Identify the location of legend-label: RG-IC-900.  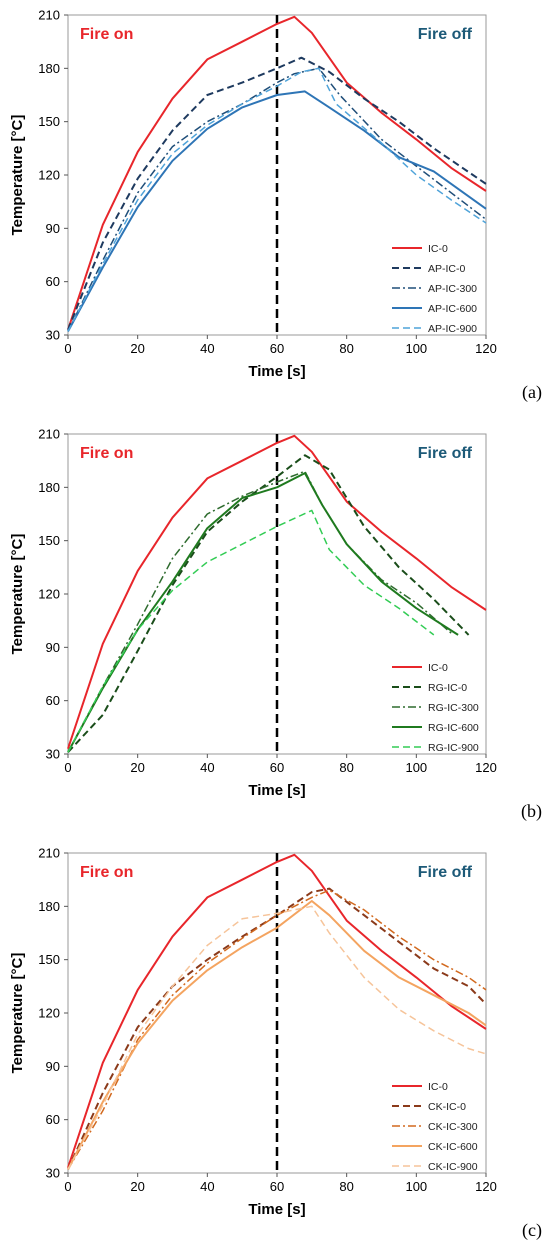
(453, 748).